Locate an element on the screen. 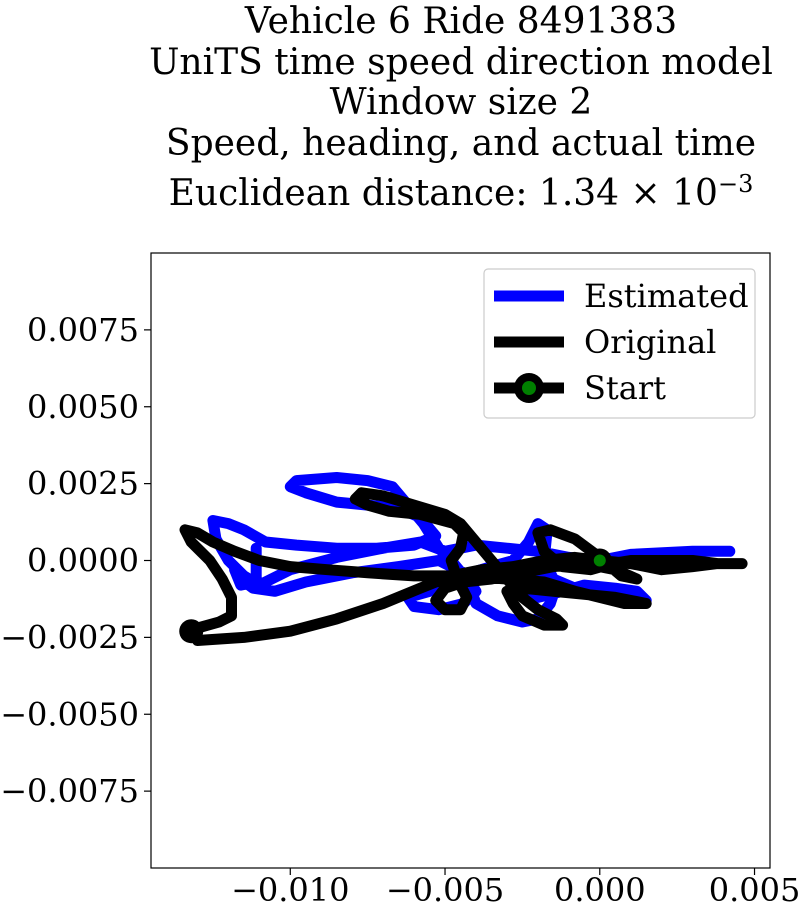 This screenshot has height=916, width=806. x-axis: −0.010 −0.005 0.000 0.005 is located at coordinates (515, 888).